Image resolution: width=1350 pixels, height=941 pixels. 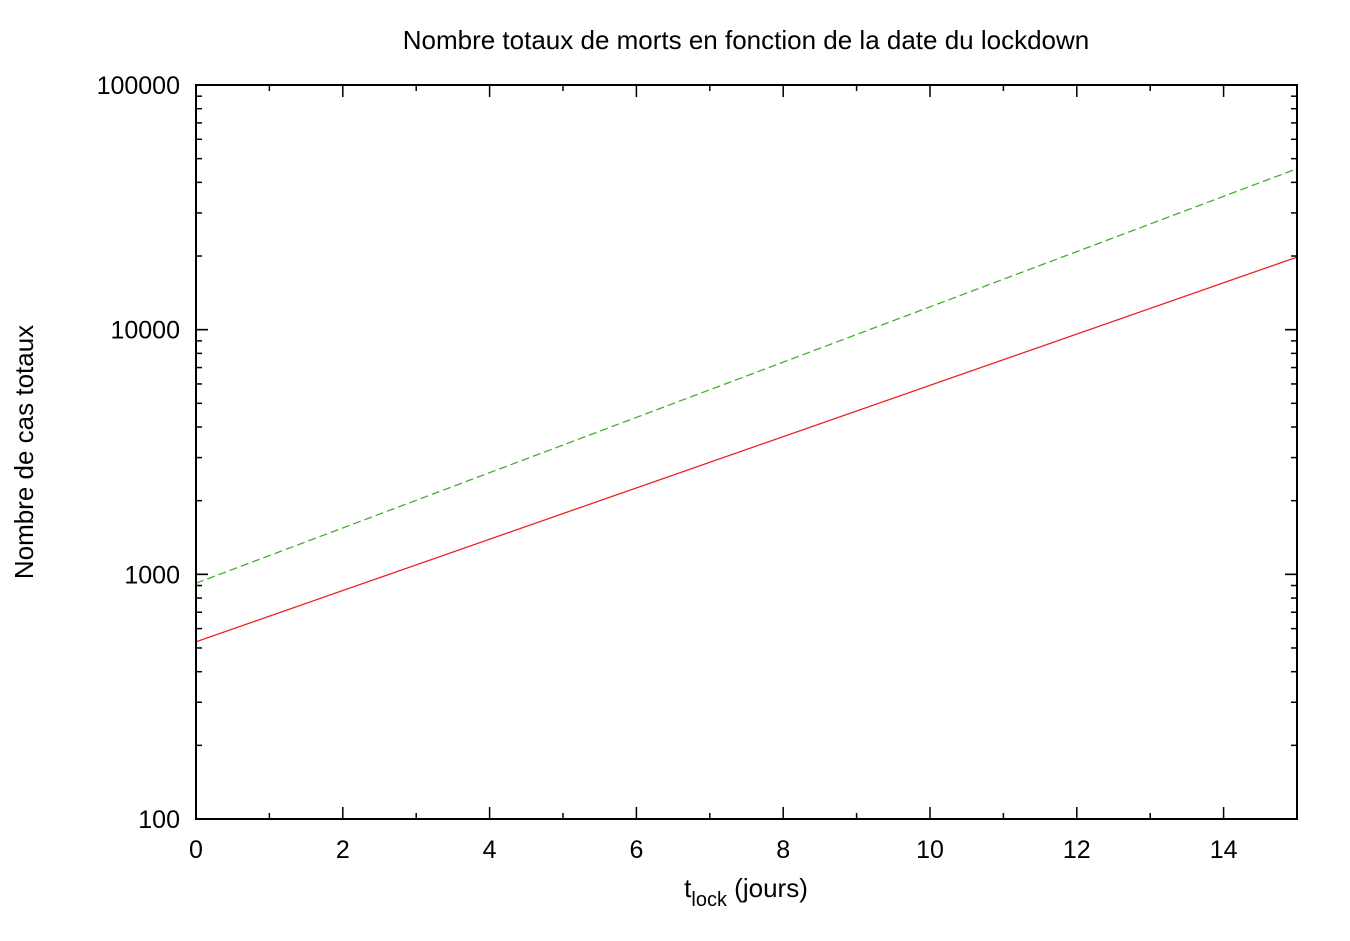 What do you see at coordinates (138, 86) in the screenshot?
I see `y-tick-label: 100000` at bounding box center [138, 86].